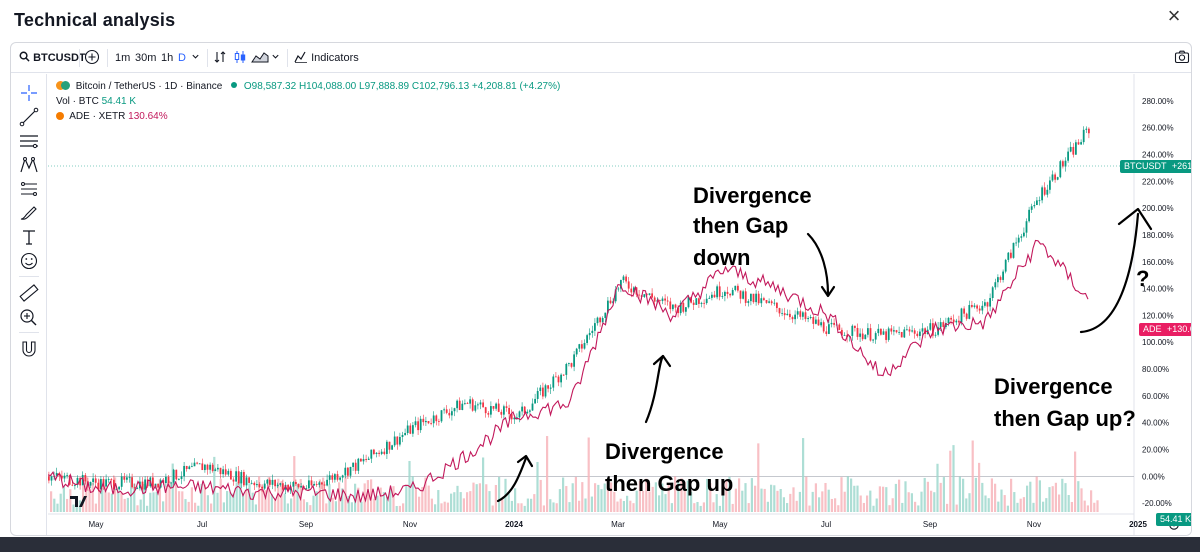 The width and height of the screenshot is (1200, 552). What do you see at coordinates (326, 58) in the screenshot?
I see `indicators-button: Indicators` at bounding box center [326, 58].